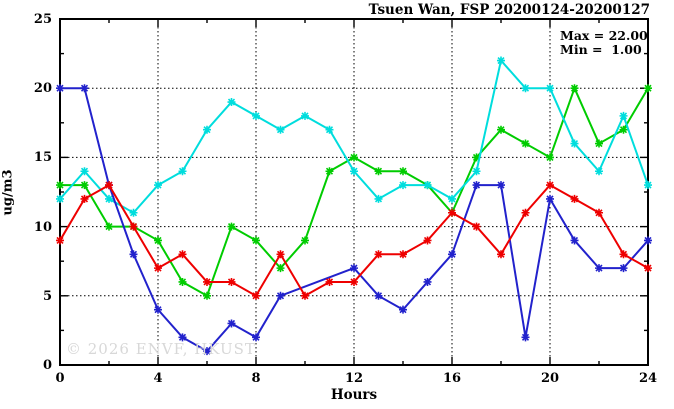 The width and height of the screenshot is (674, 409). Describe the element at coordinates (161, 349) in the screenshot. I see `watermark: © 2026 ENVF, HKUST` at that location.